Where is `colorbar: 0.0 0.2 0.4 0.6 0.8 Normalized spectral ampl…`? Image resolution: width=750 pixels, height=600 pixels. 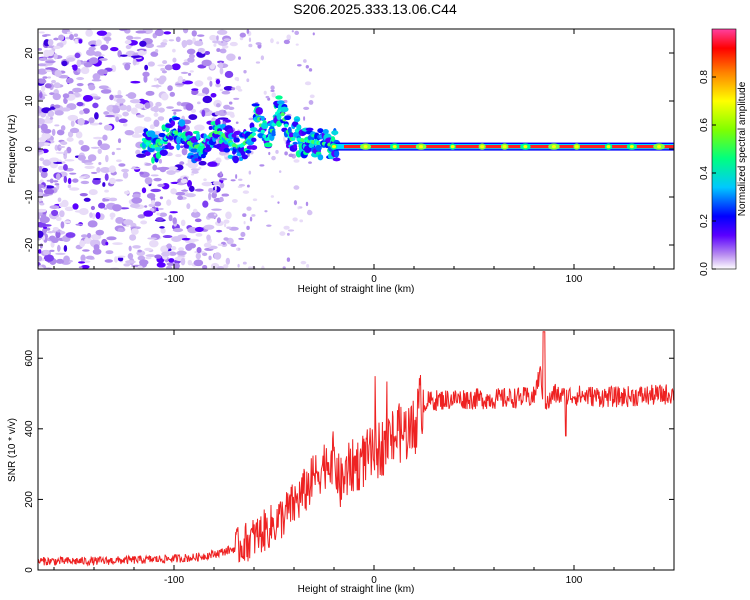 colorbar: 0.0 0.2 0.4 0.6 0.8 Normalized spectral ampl… is located at coordinates (723, 152).